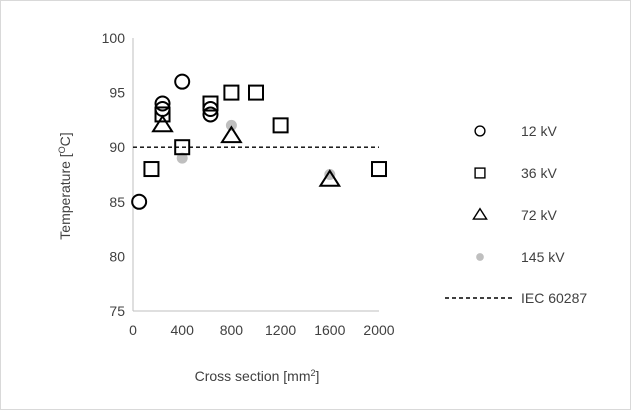 This screenshot has height=416, width=633. I want to click on legend-marker-36-kv, so click(480, 173).